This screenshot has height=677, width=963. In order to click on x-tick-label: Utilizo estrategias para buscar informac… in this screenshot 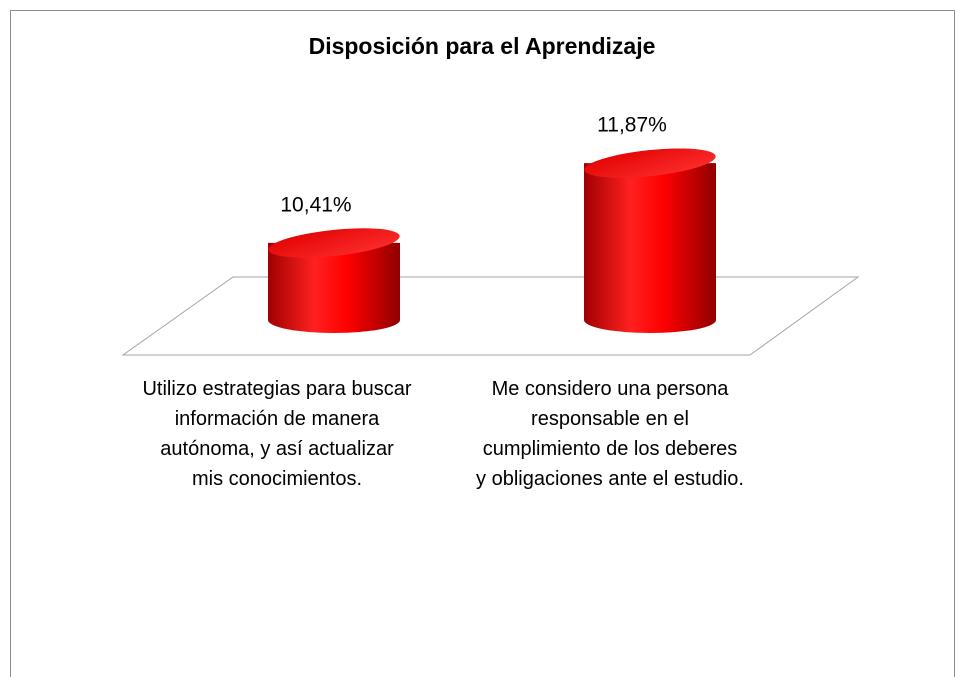, I will do `click(277, 434)`.